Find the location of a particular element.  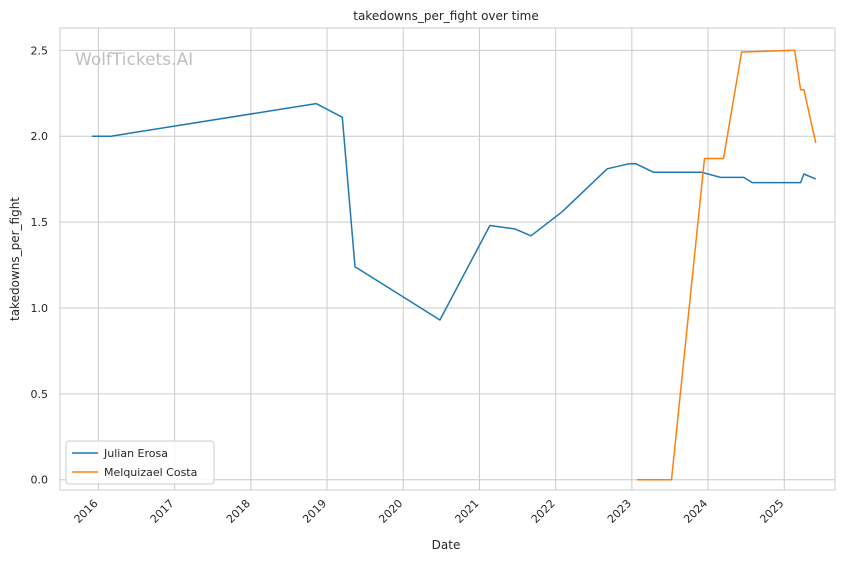

x-tick-label: 2025 is located at coordinates (771, 511).